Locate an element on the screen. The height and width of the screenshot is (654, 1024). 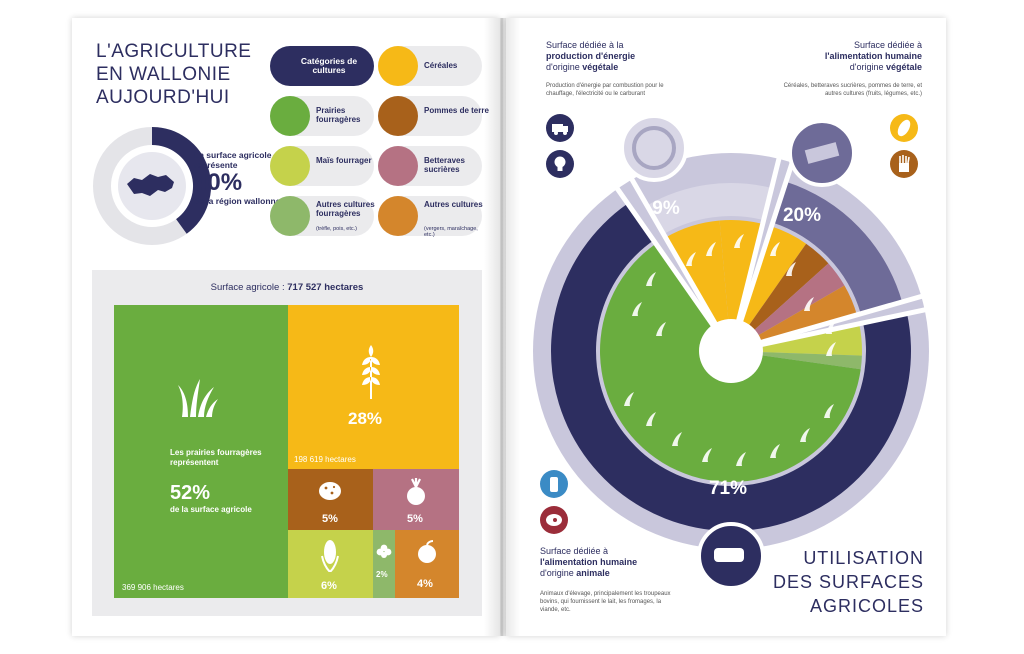
recycle-bubble is located at coordinates (654, 148).